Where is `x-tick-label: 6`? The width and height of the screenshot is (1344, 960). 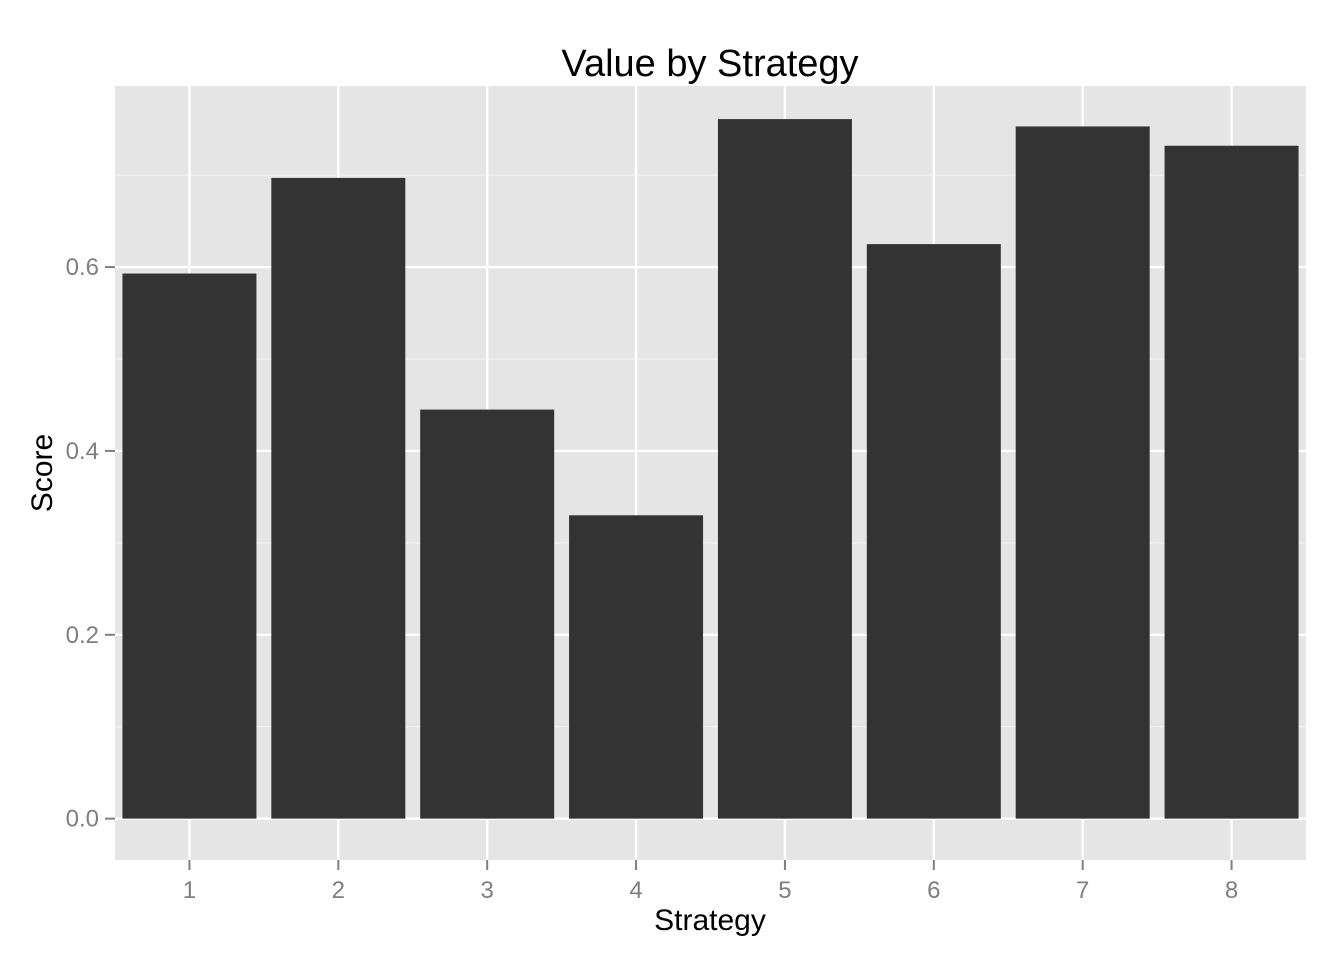 x-tick-label: 6 is located at coordinates (933, 890).